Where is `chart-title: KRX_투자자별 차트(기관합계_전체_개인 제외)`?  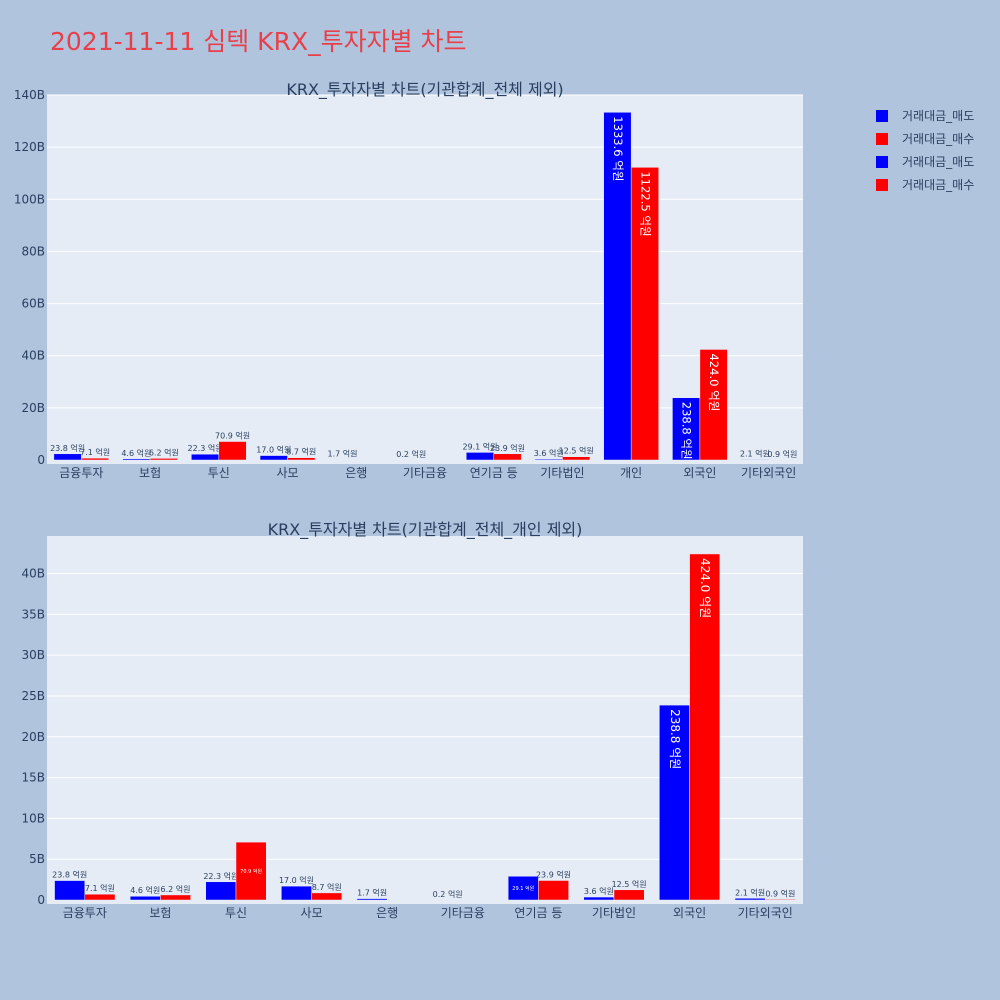 chart-title: KRX_투자자별 차트(기관합계_전체_개인 제외) is located at coordinates (425, 530).